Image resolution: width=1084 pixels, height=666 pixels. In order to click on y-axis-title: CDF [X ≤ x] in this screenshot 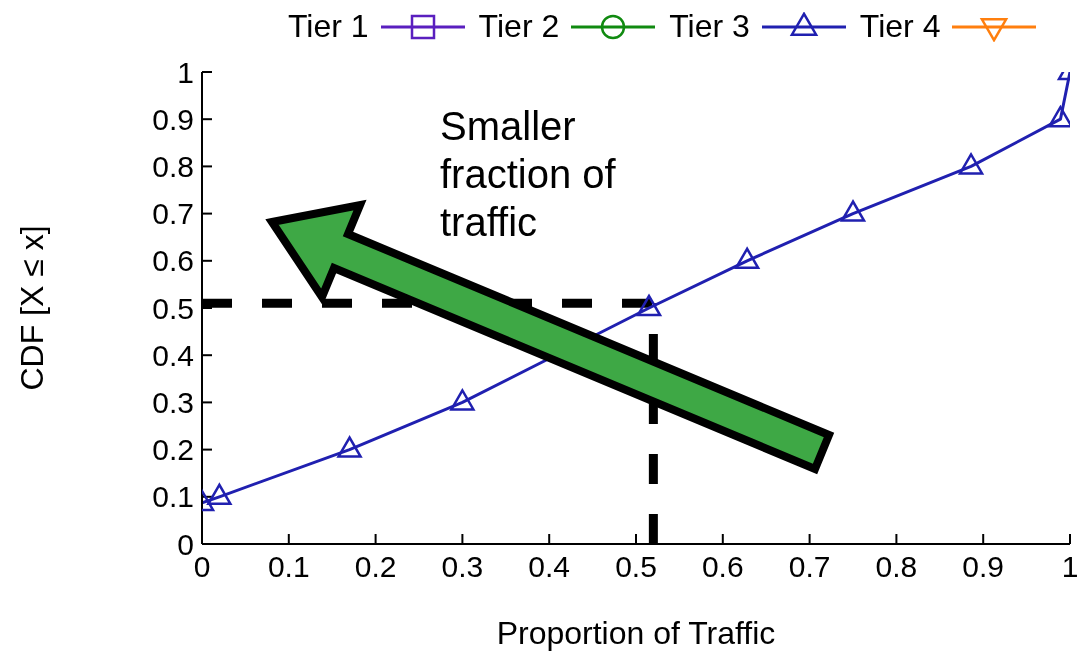, I will do `click(32, 308)`.